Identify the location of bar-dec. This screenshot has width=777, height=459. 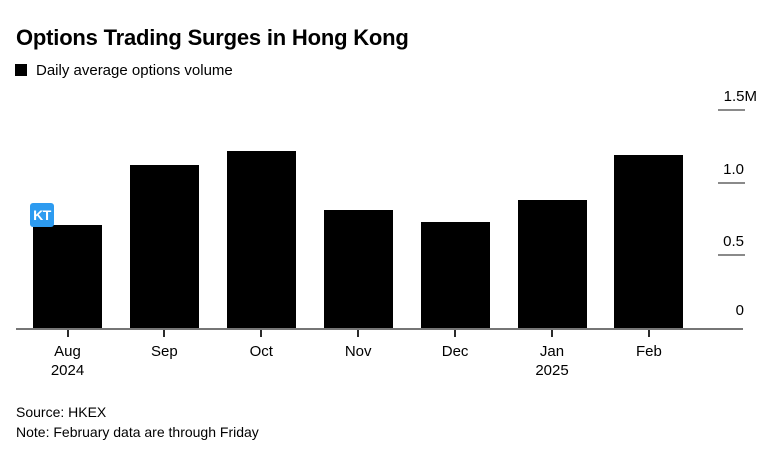
(455, 274).